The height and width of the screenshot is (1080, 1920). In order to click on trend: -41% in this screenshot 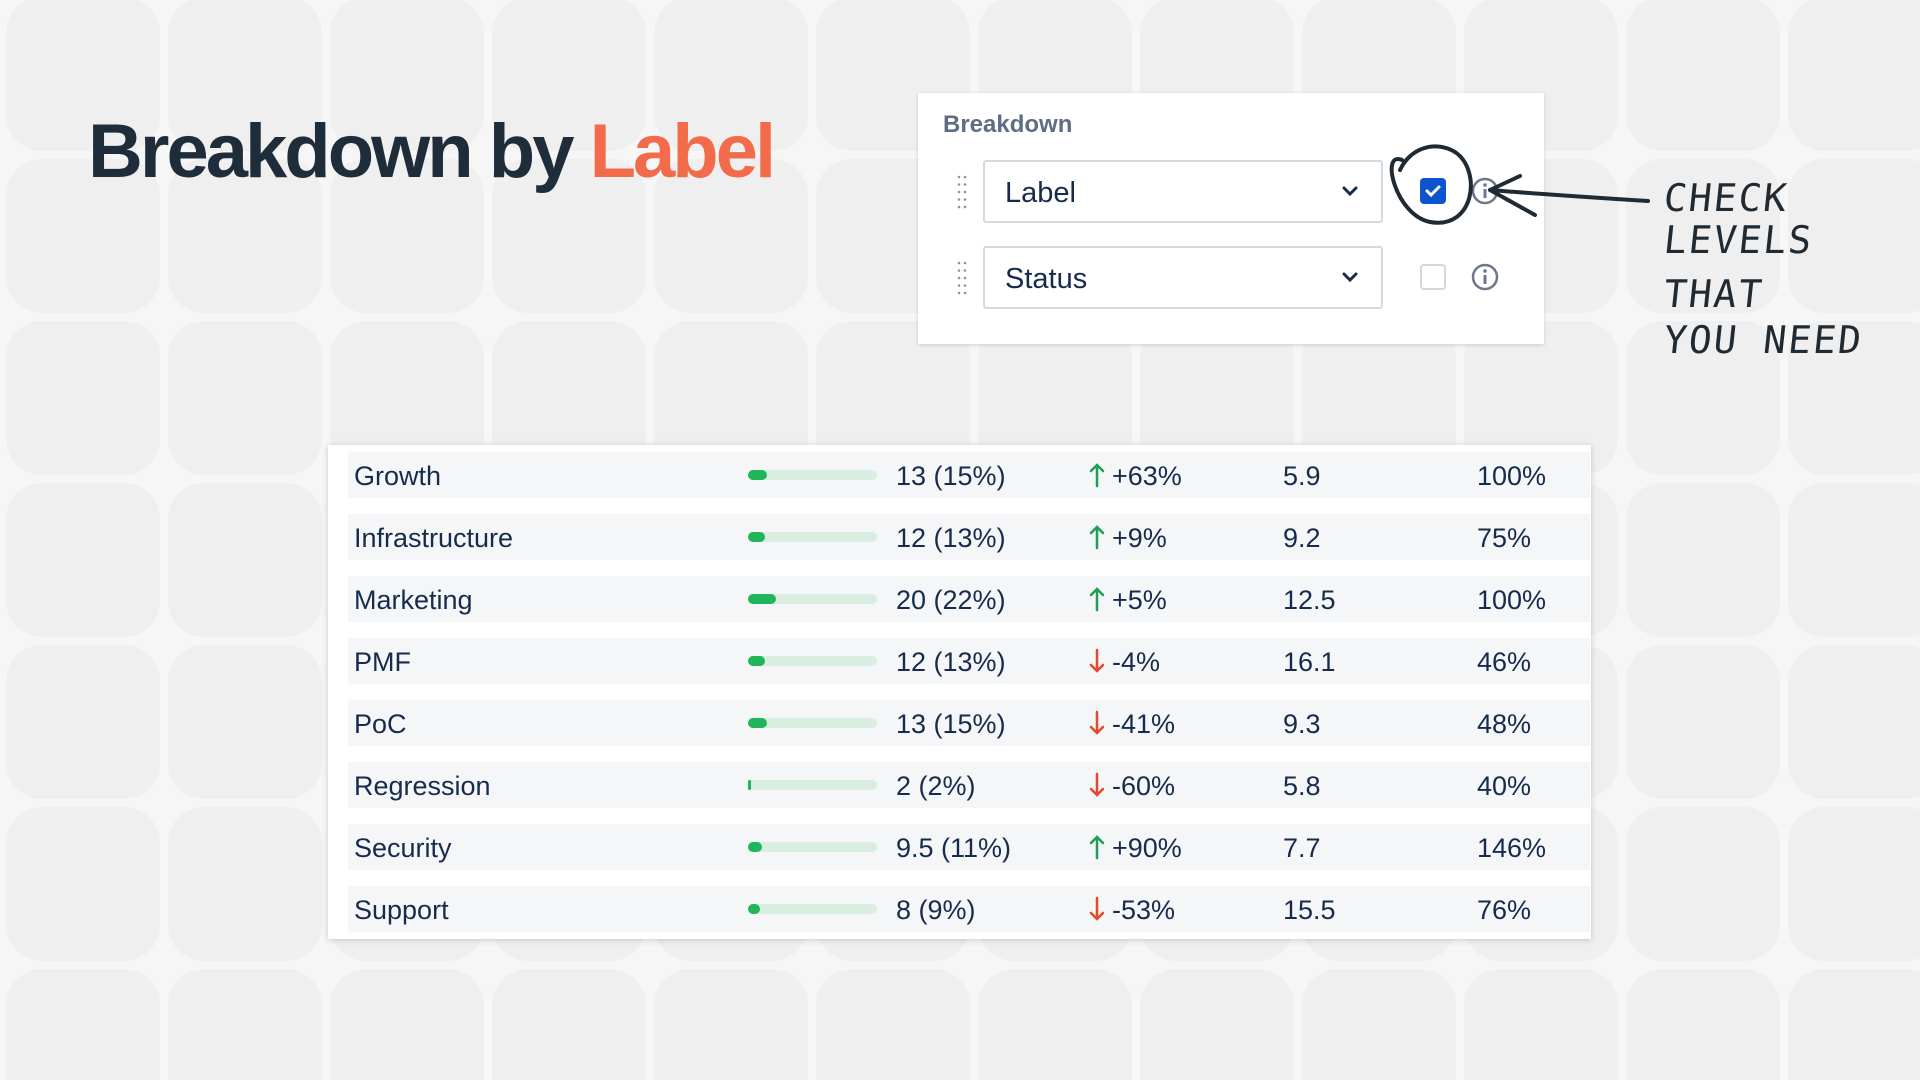, I will do `click(1144, 724)`.